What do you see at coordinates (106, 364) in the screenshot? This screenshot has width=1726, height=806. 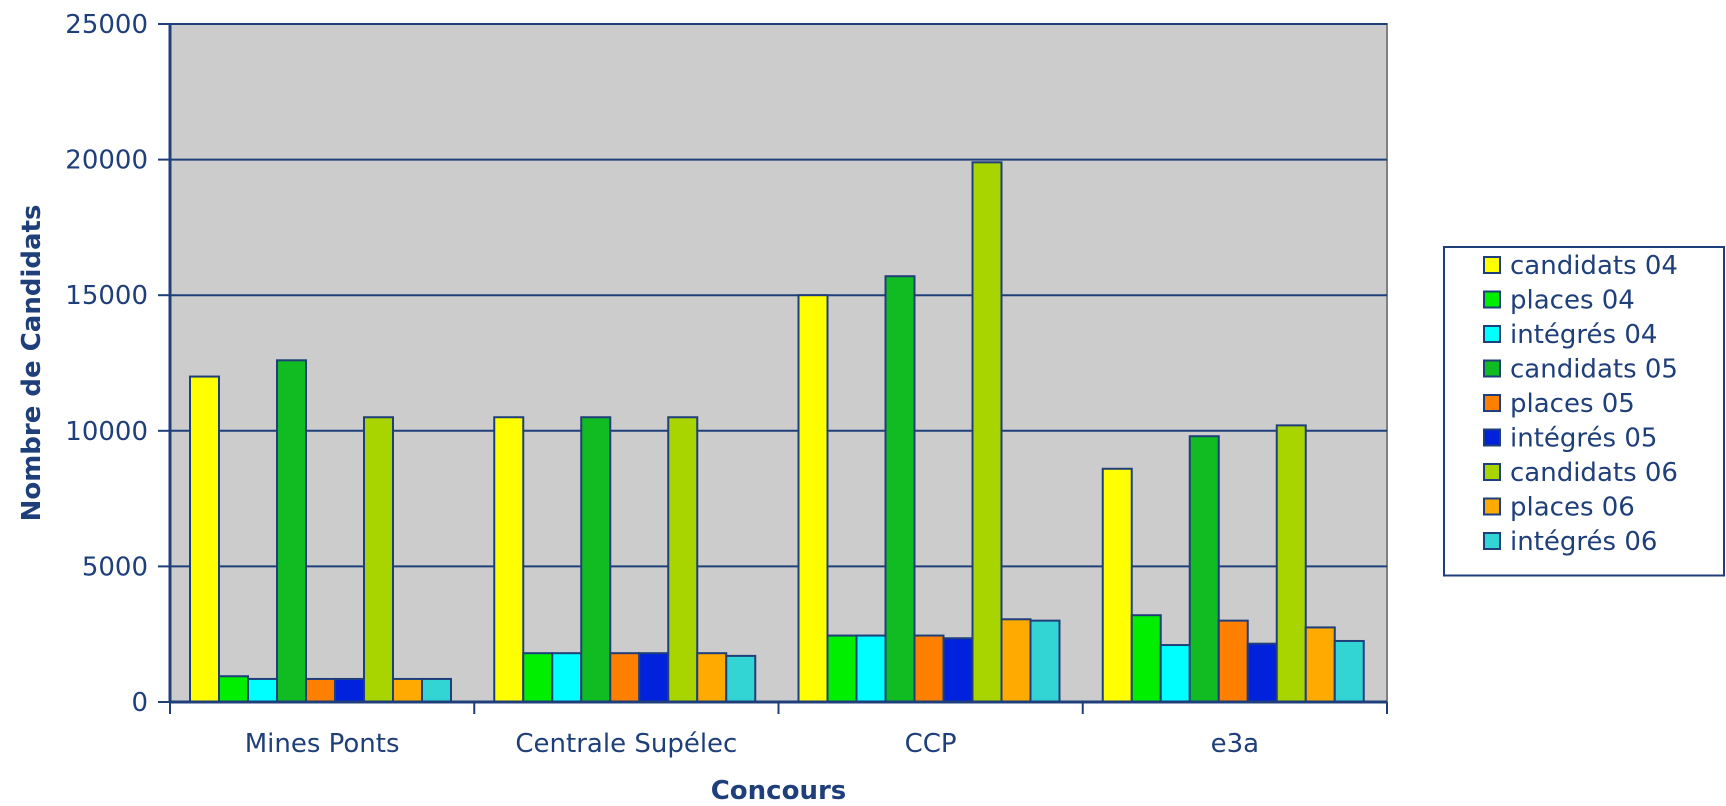 I see `y-tick-labels: 0 5000 10000 15000 20000 25000` at bounding box center [106, 364].